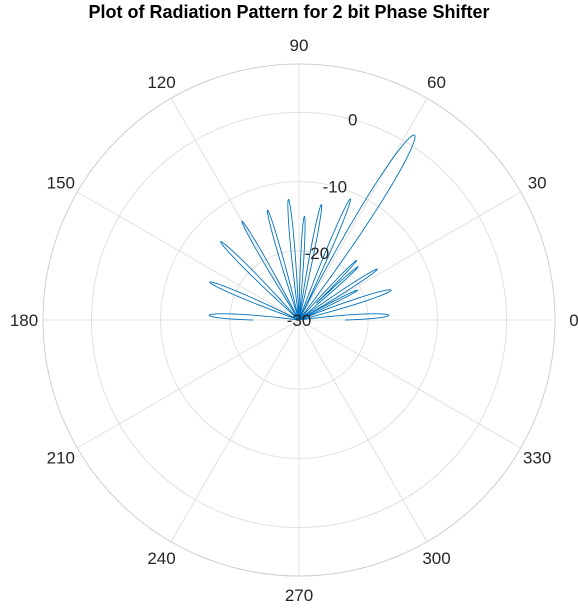 Image resolution: width=578 pixels, height=608 pixels. What do you see at coordinates (61, 458) in the screenshot?
I see `theta-tick-label: 210` at bounding box center [61, 458].